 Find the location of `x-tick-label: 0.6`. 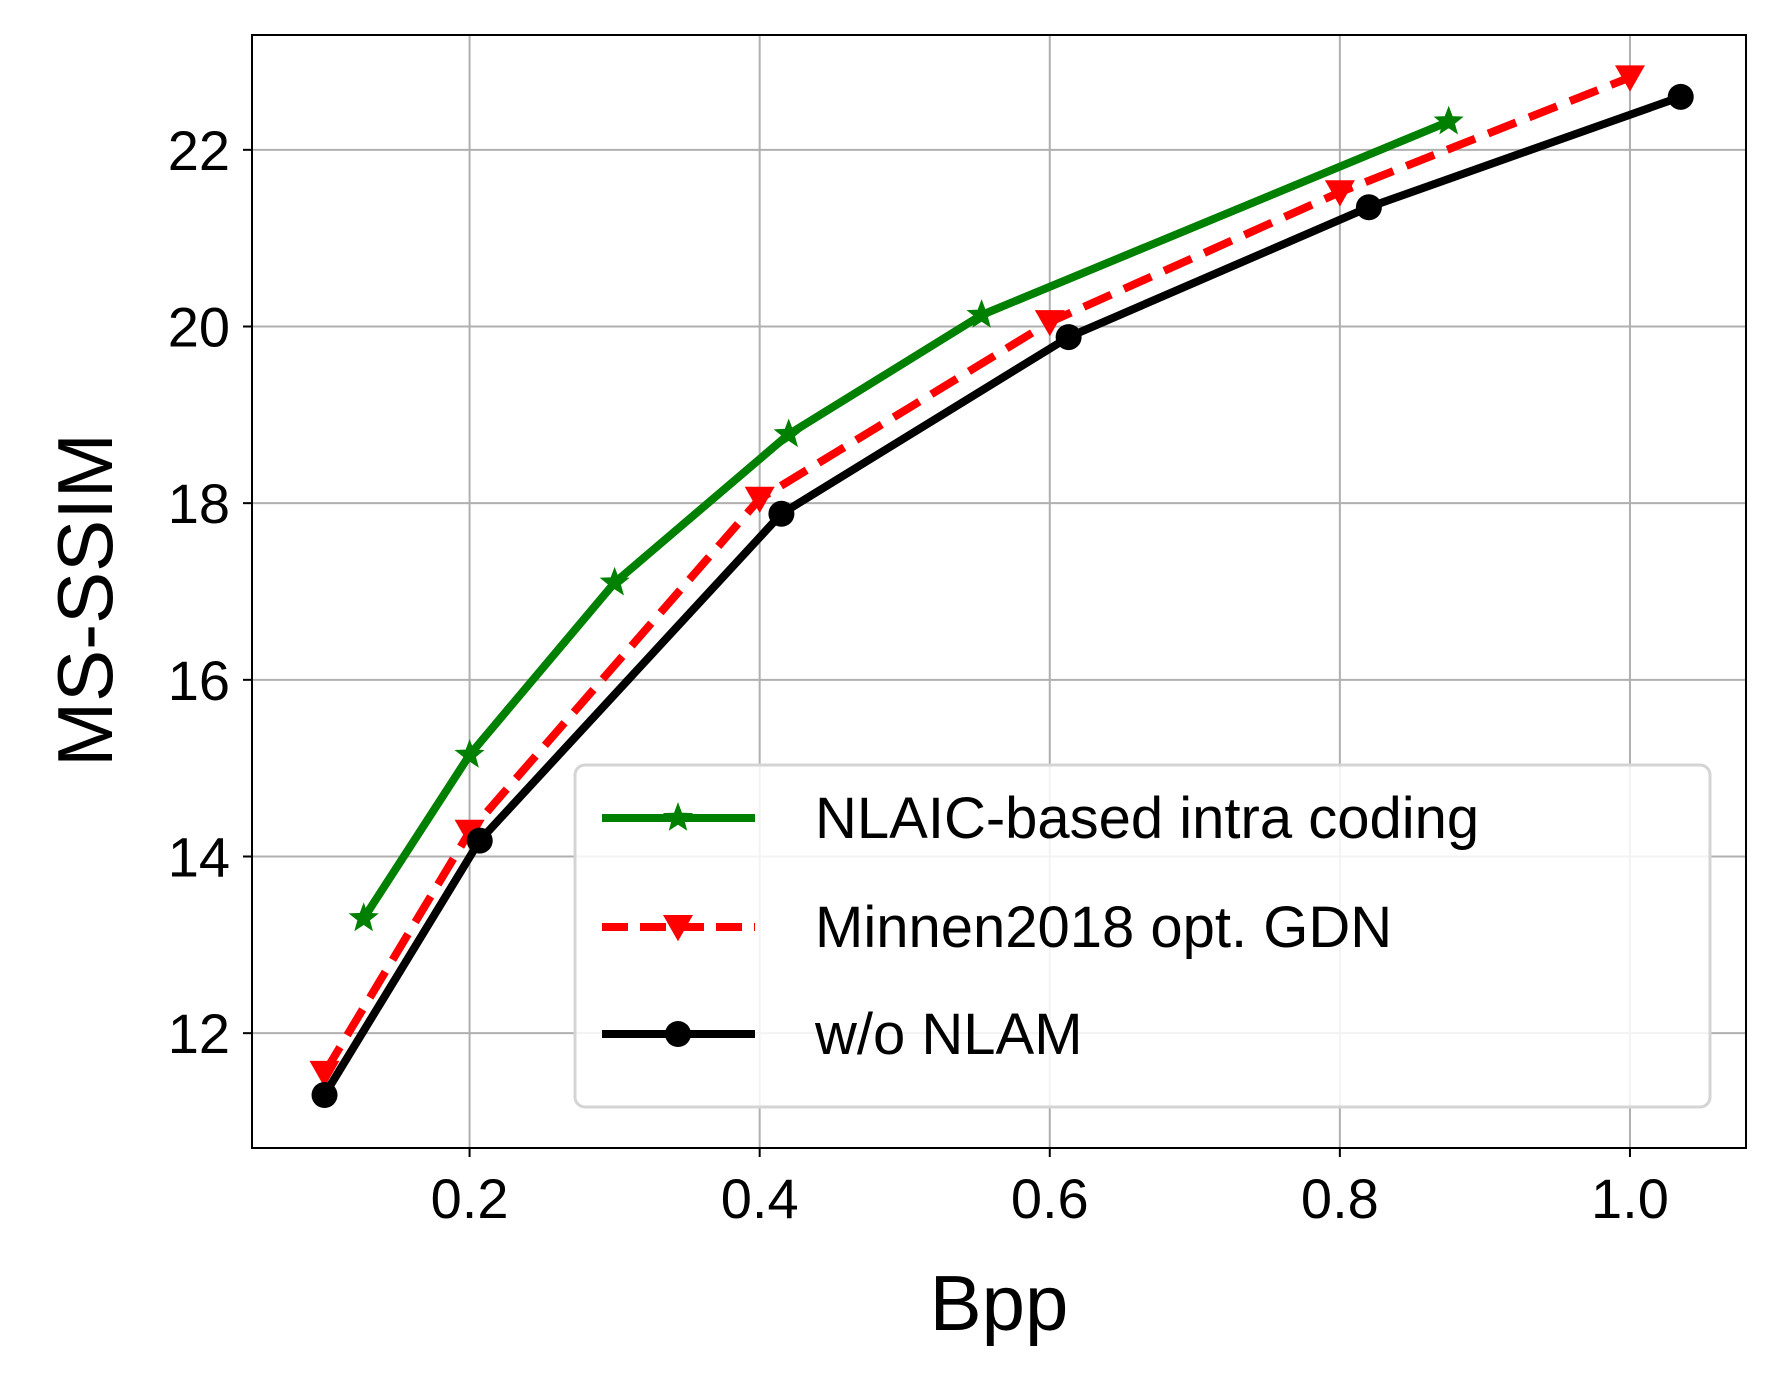

x-tick-label: 0.6 is located at coordinates (1050, 1198).